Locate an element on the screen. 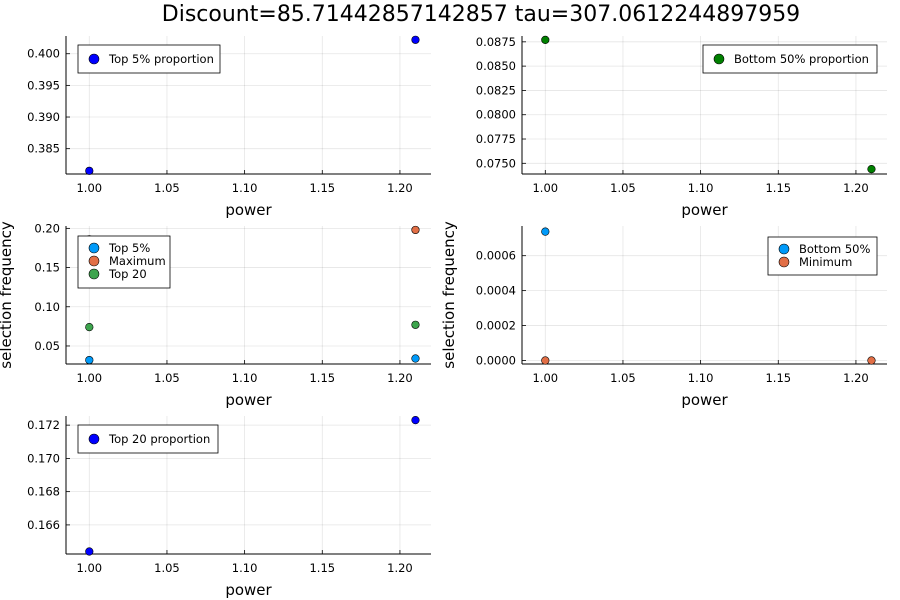 This screenshot has width=900, height=600. y-tick-label: 0.166 is located at coordinates (43, 525).